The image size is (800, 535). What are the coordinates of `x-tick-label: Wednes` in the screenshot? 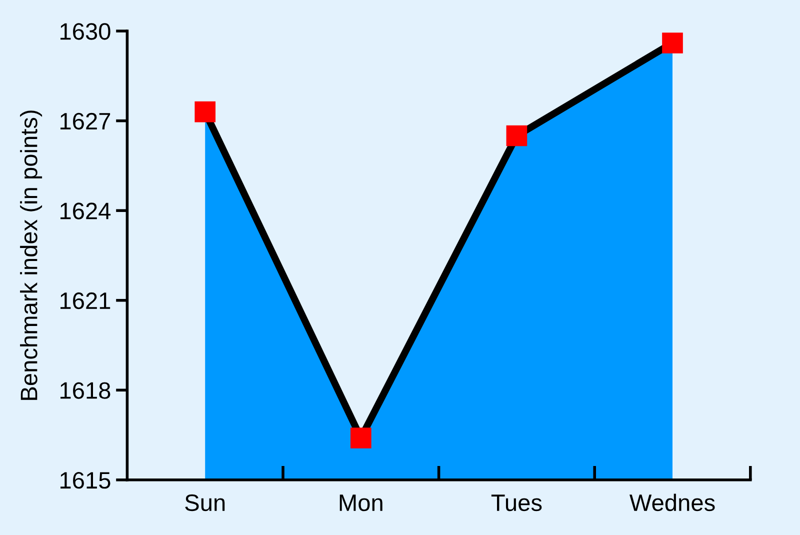 It's located at (672, 503).